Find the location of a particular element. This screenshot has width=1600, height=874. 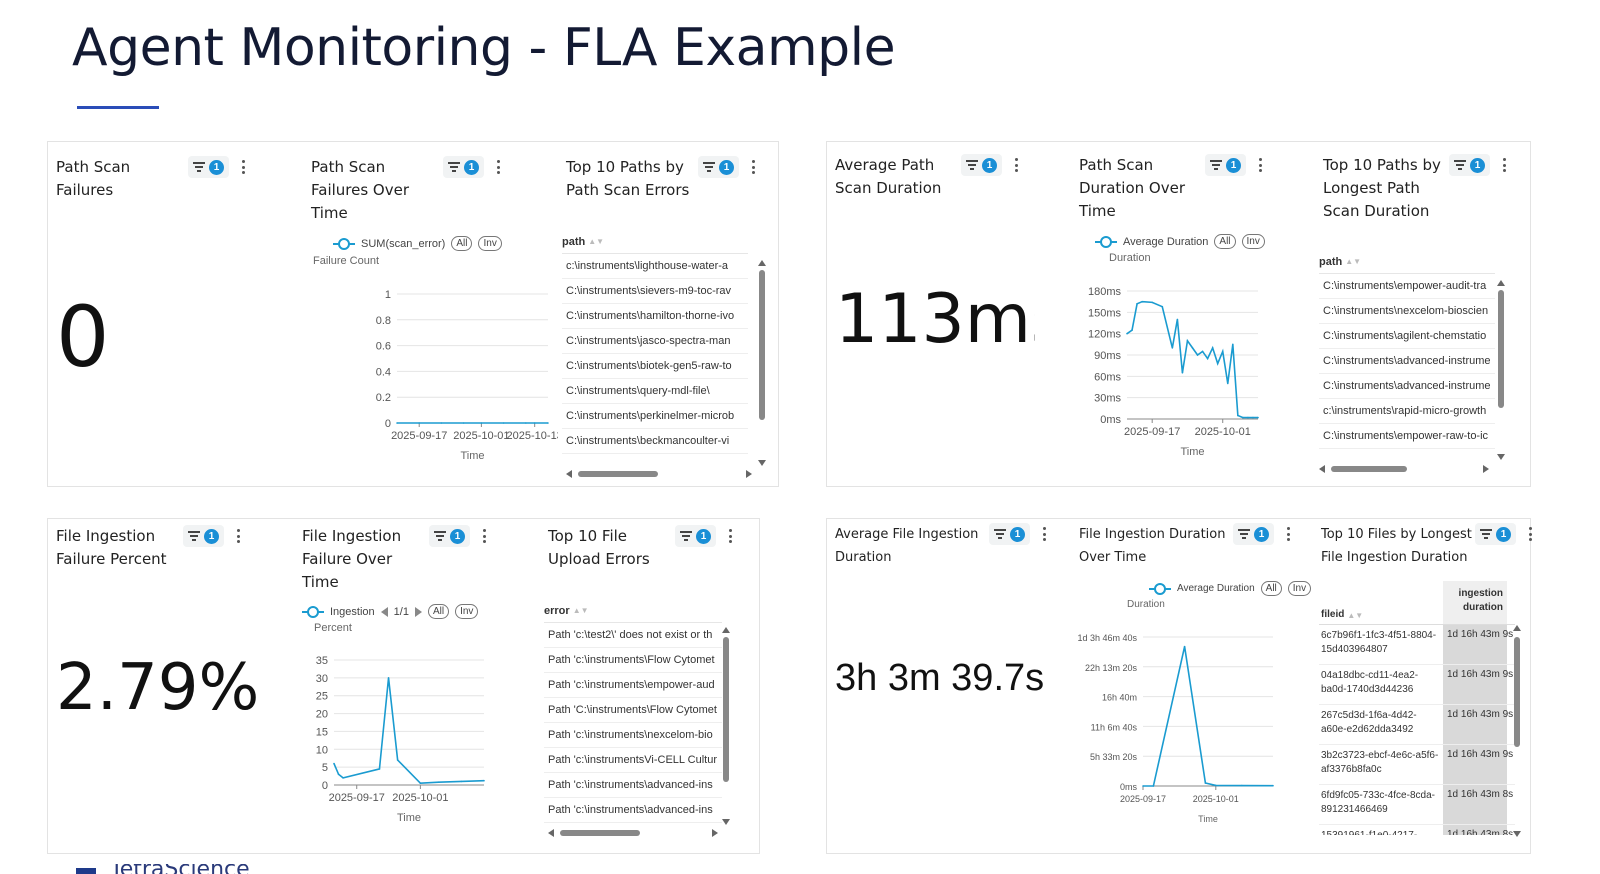

table-row: Path 'c:\instrumentsVi-CELL Cultur is located at coordinates (633, 760).